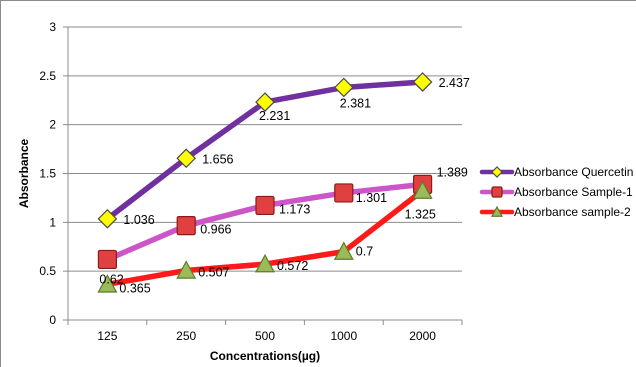  What do you see at coordinates (265, 356) in the screenshot?
I see `x-axis-title: Concentrations(µg)` at bounding box center [265, 356].